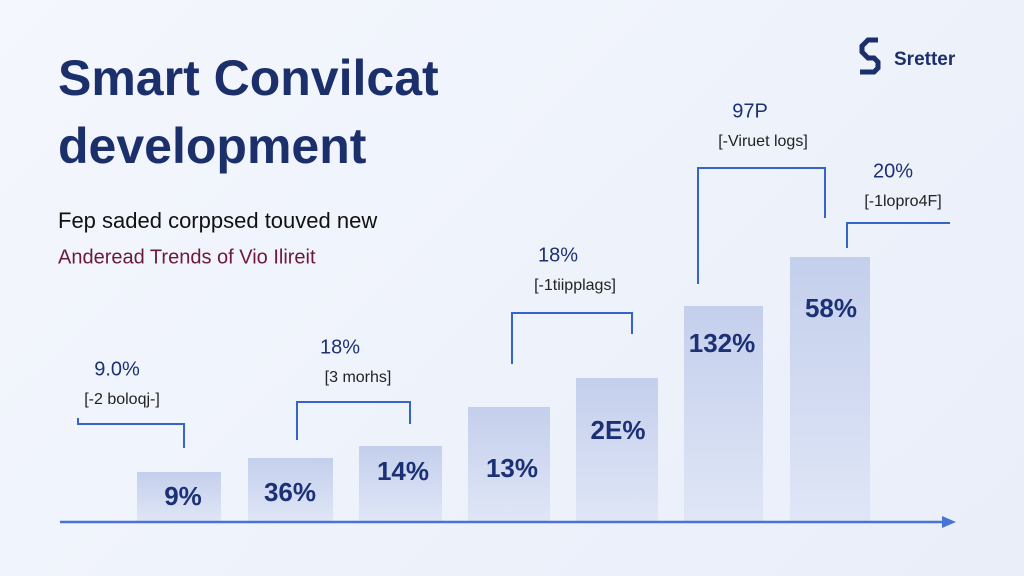 Image resolution: width=1024 pixels, height=576 pixels. What do you see at coordinates (949, 522) in the screenshot?
I see `axis-arrow` at bounding box center [949, 522].